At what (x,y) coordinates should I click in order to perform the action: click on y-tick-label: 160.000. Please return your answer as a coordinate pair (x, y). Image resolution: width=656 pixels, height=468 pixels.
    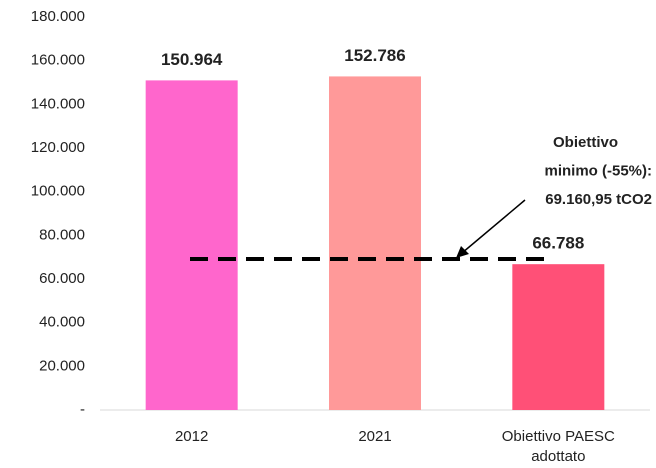
    Looking at the image, I should click on (58, 60).